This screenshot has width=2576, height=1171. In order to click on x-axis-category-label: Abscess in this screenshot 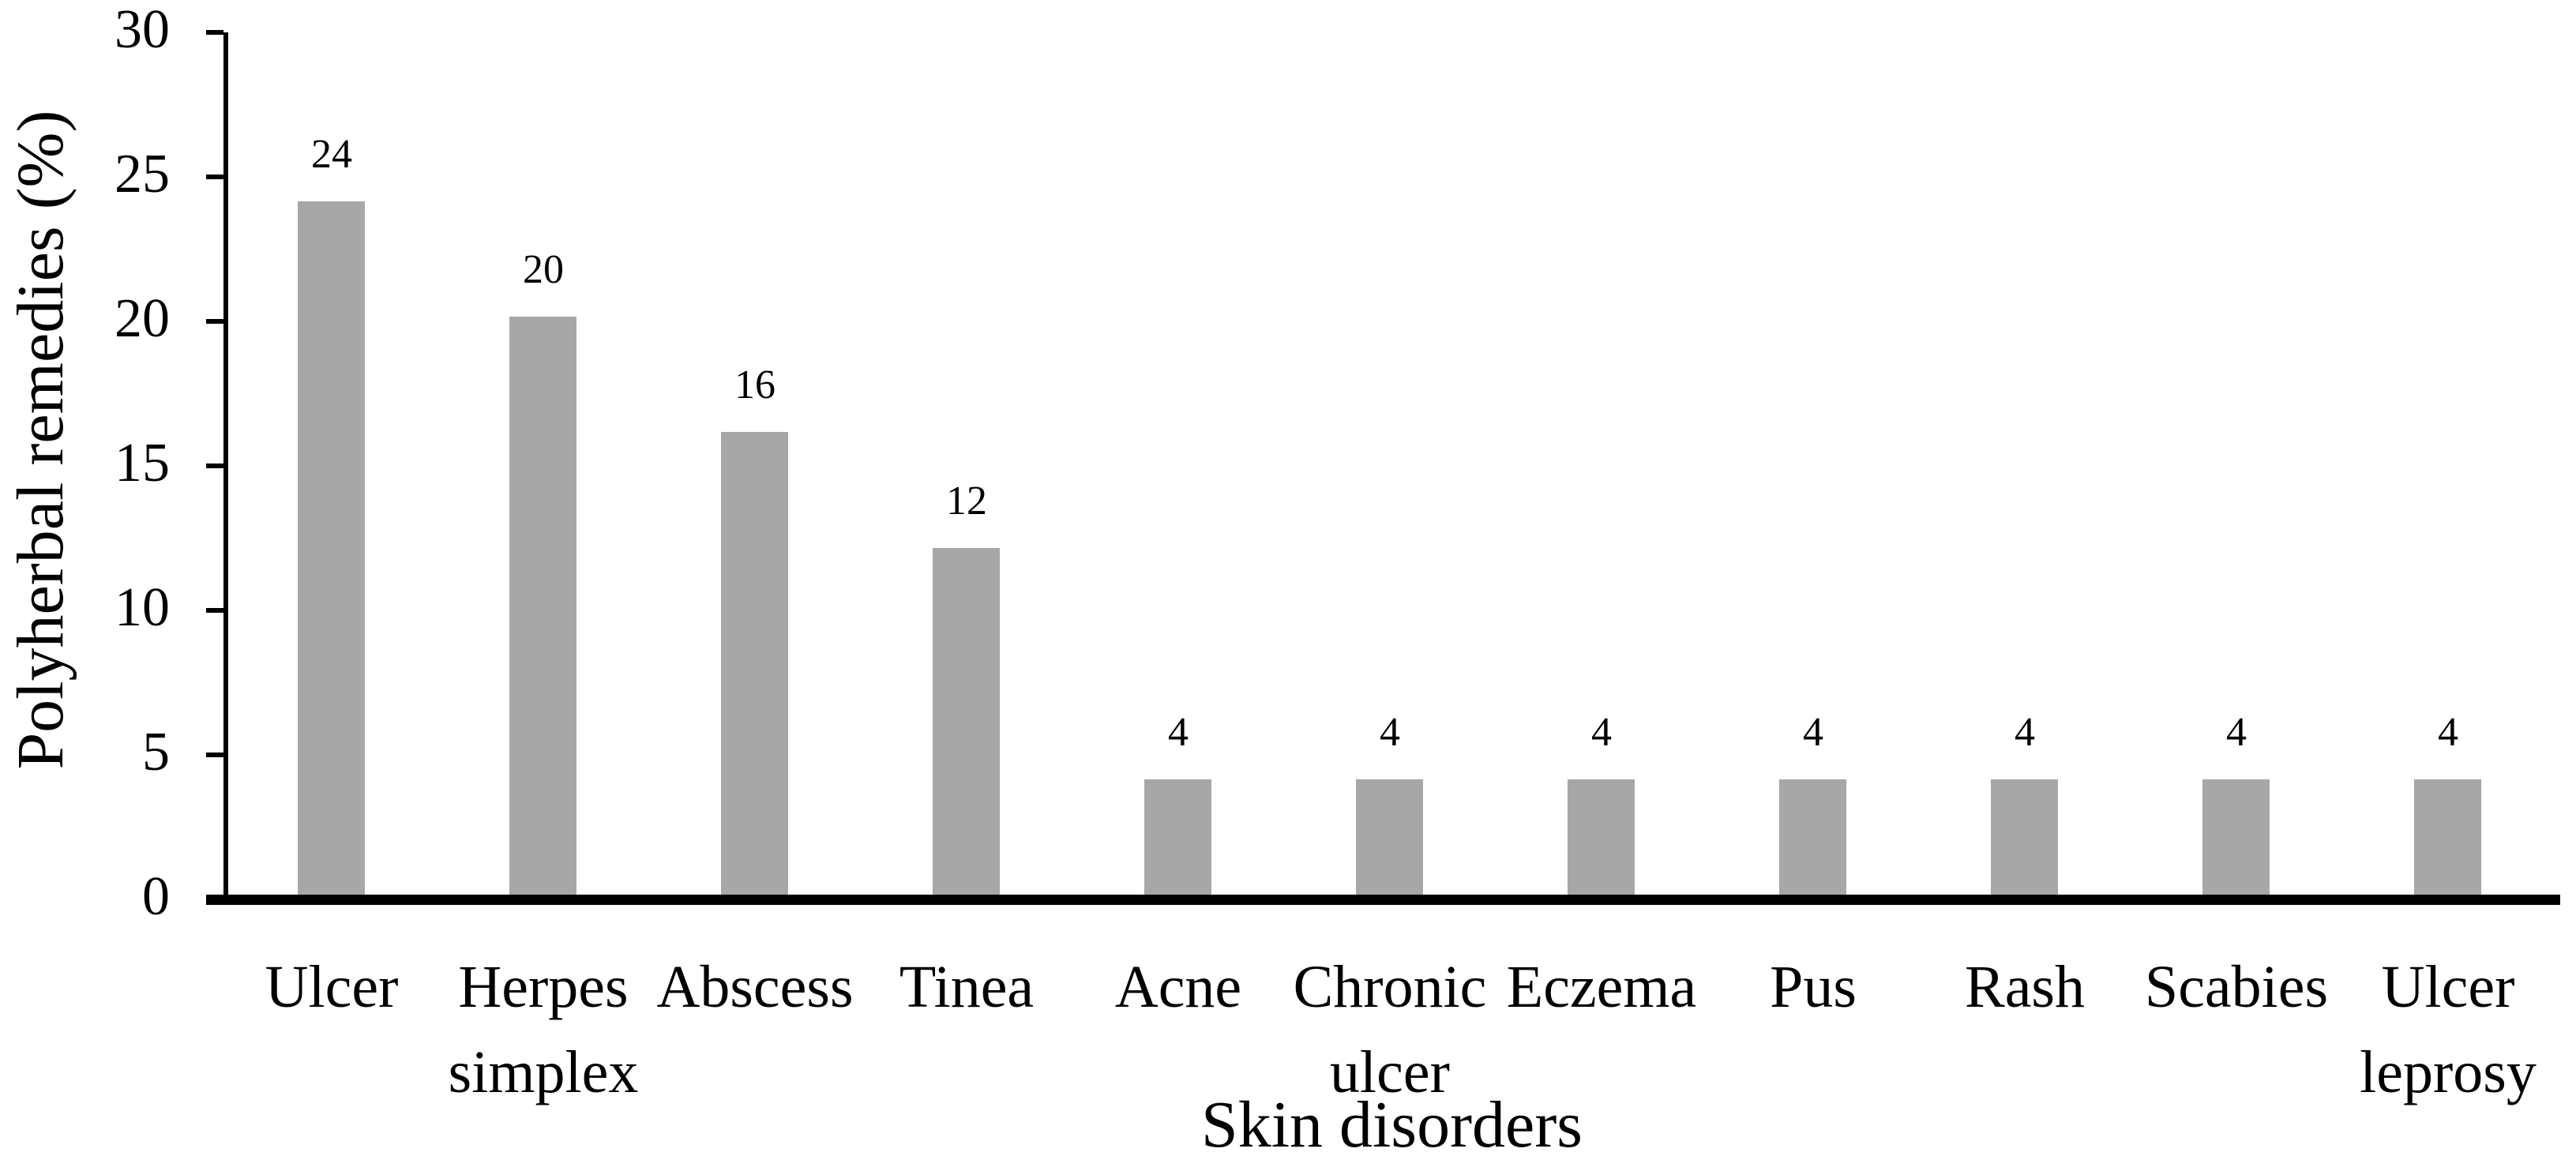, I will do `click(755, 987)`.